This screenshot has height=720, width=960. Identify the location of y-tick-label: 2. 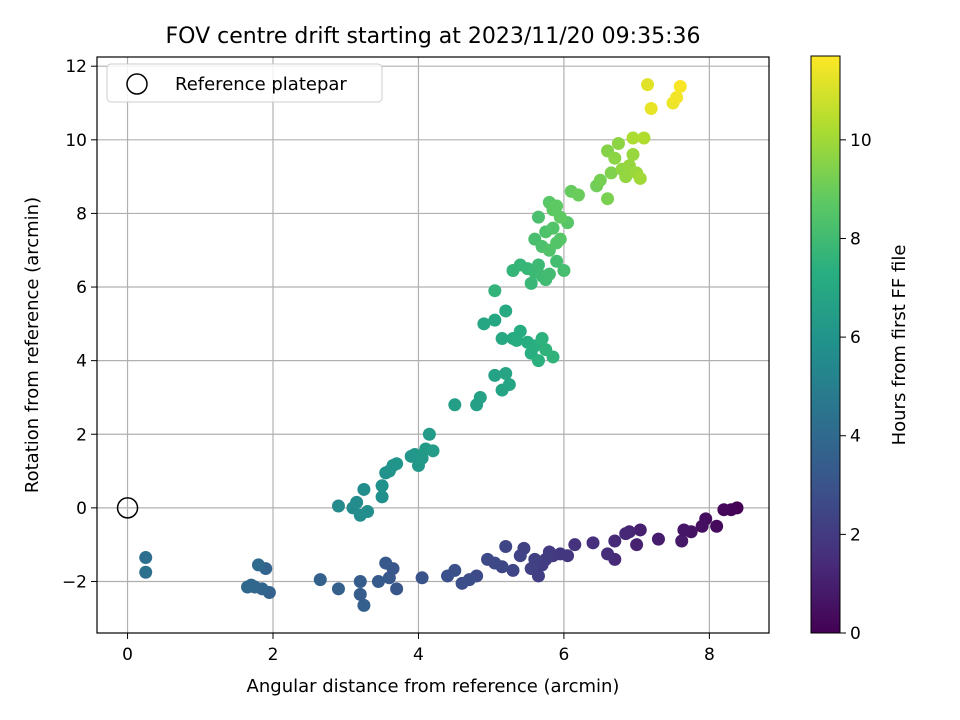
(81, 435).